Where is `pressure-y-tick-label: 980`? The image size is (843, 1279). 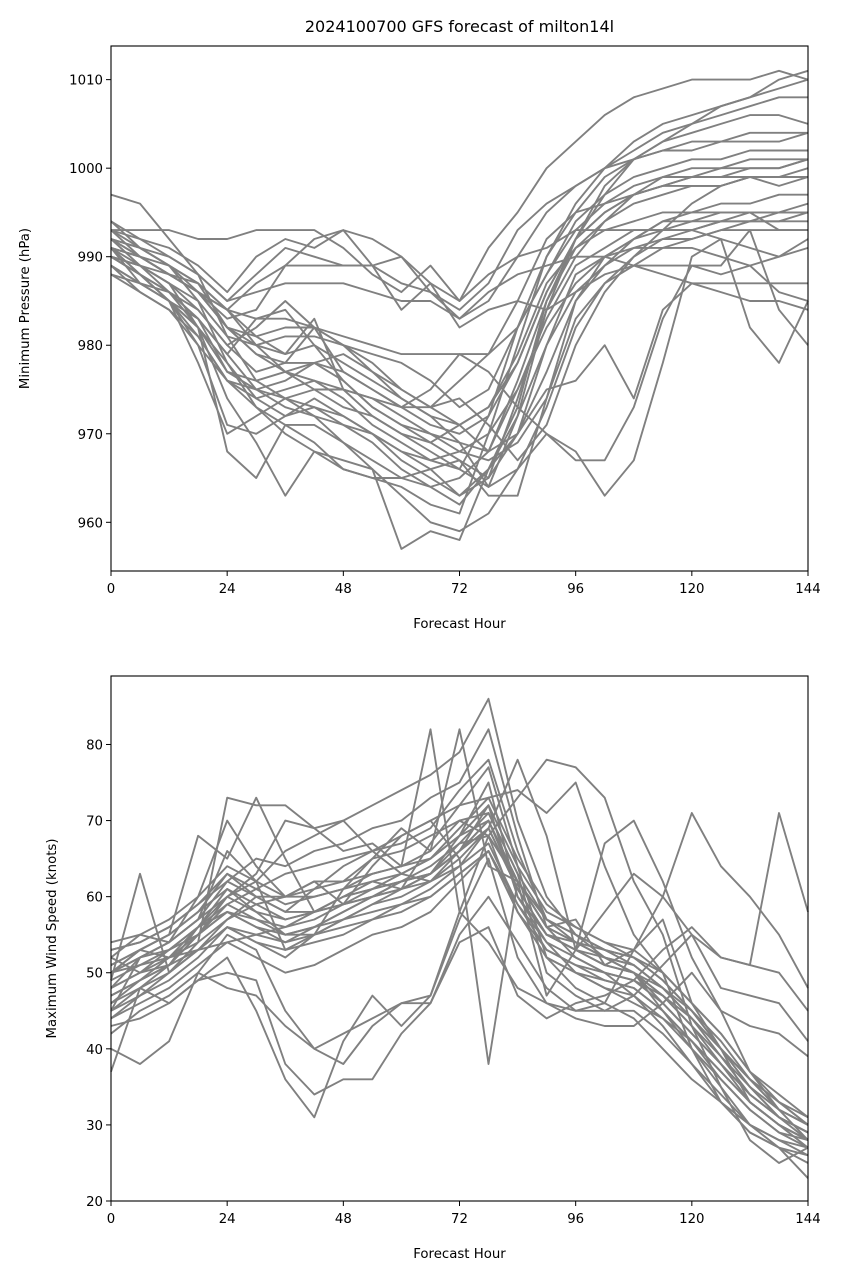
pressure-y-tick-label: 980 is located at coordinates (90, 346).